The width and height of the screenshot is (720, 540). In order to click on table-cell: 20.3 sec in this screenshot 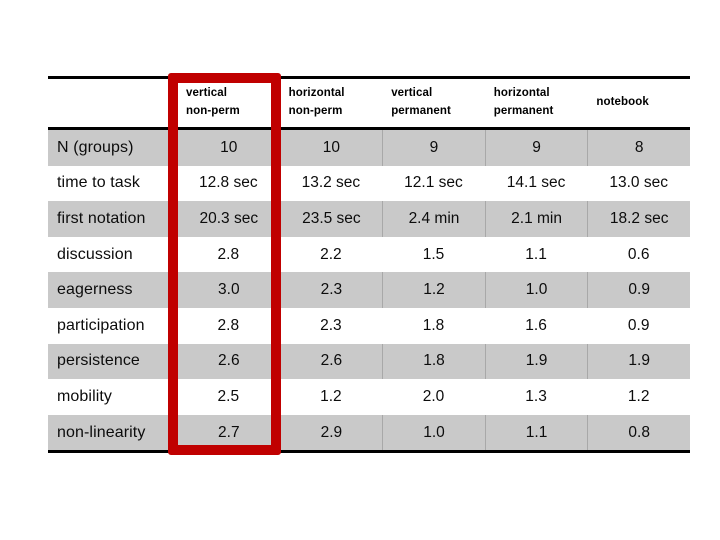, I will do `click(228, 219)`.